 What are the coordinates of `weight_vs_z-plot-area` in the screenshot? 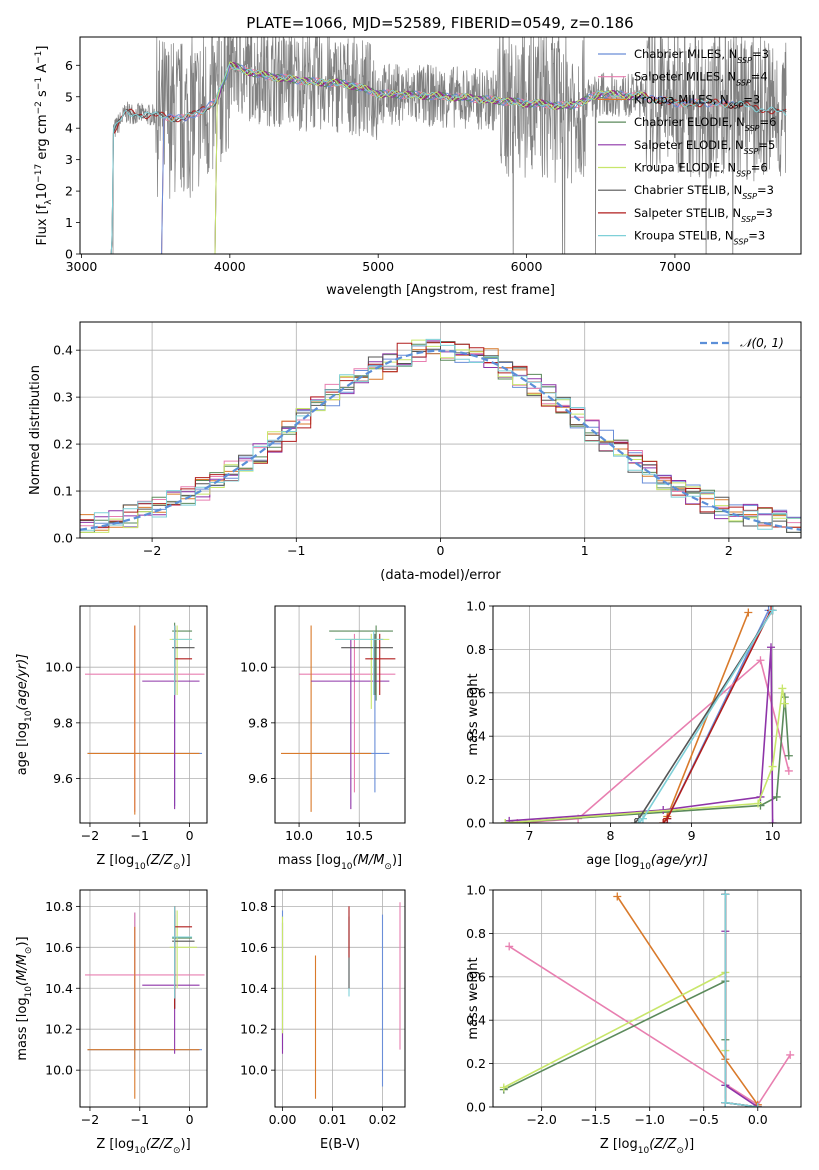 It's located at (647, 998).